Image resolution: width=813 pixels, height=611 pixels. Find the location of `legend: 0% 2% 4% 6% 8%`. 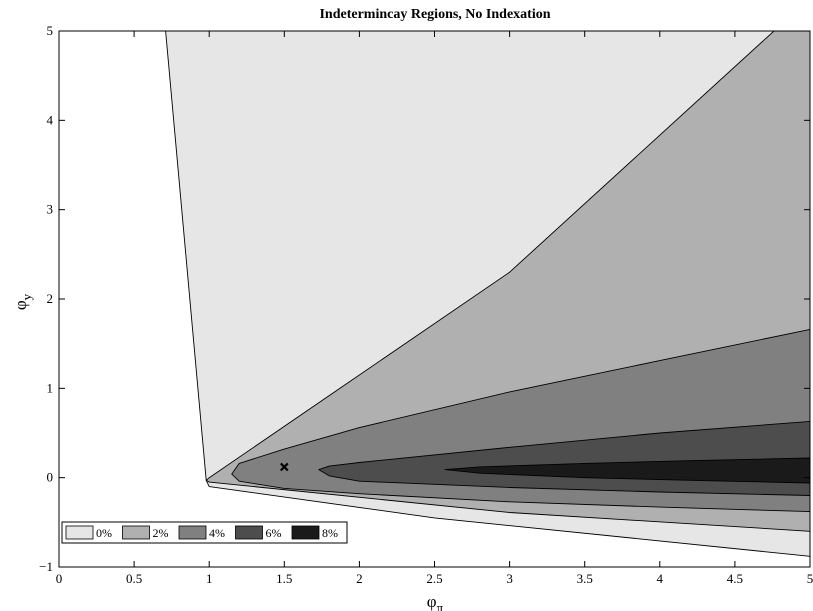

legend: 0% 2% 4% 6% 8% is located at coordinates (204, 532).